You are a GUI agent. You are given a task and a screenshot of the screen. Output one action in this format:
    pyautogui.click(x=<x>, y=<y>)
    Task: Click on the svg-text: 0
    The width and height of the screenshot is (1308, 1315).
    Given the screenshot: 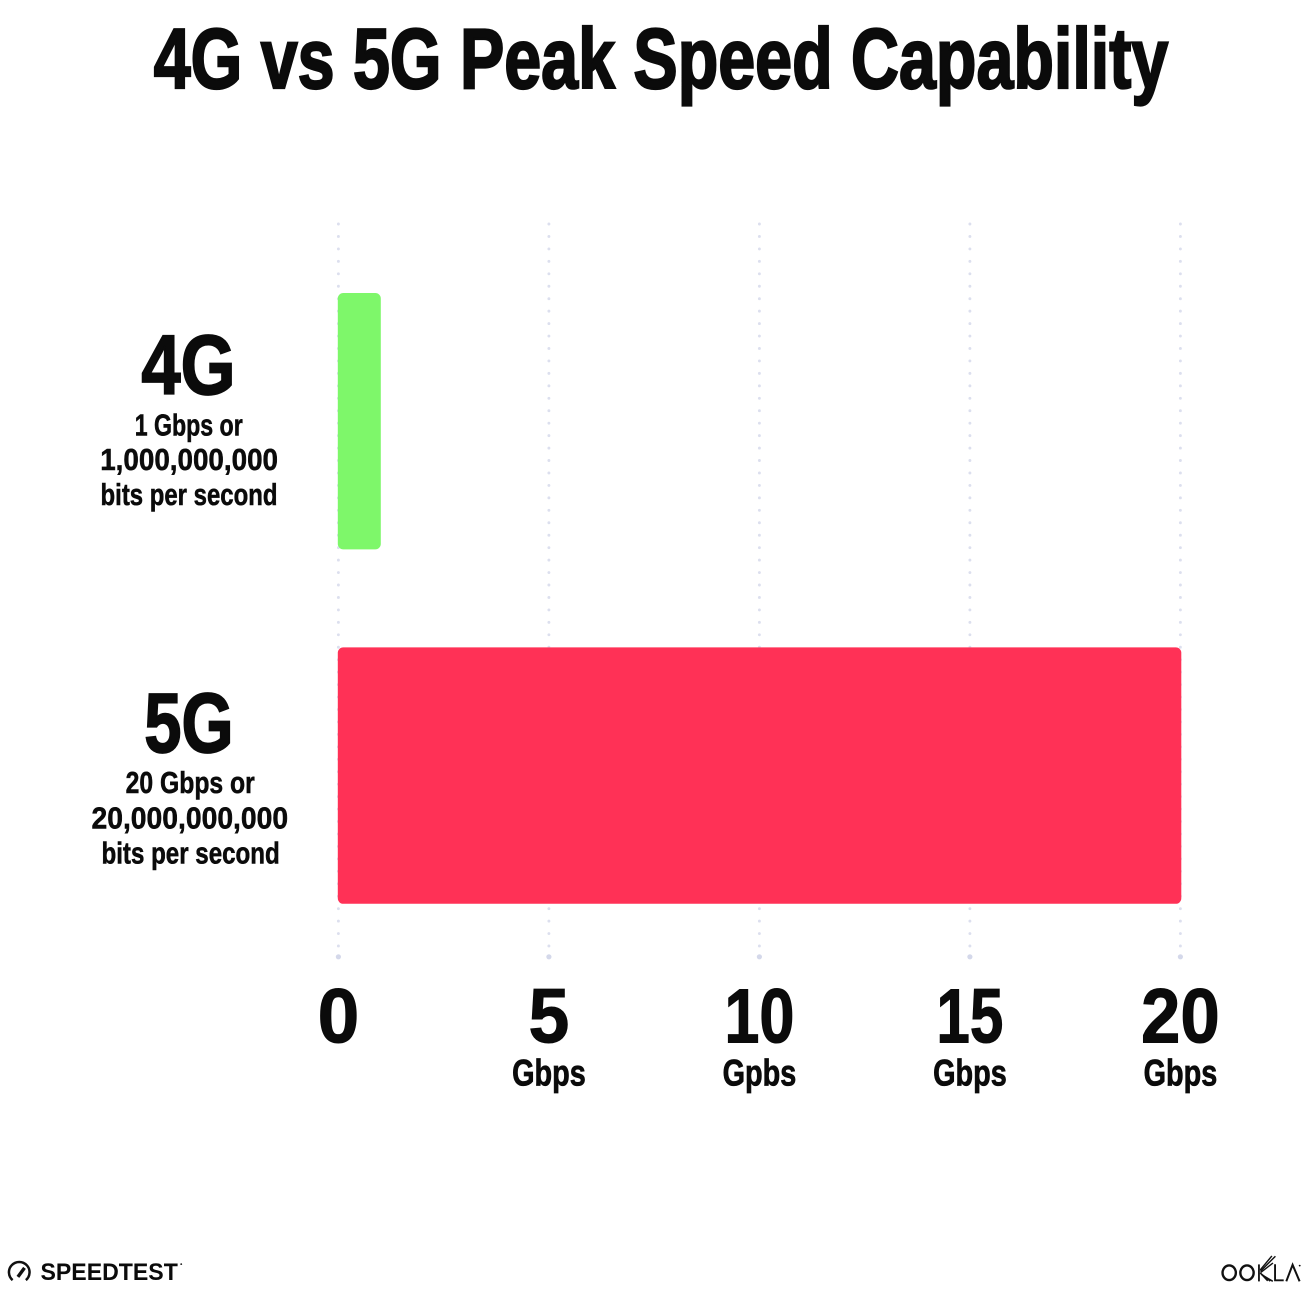 What is the action you would take?
    pyautogui.click(x=339, y=1017)
    